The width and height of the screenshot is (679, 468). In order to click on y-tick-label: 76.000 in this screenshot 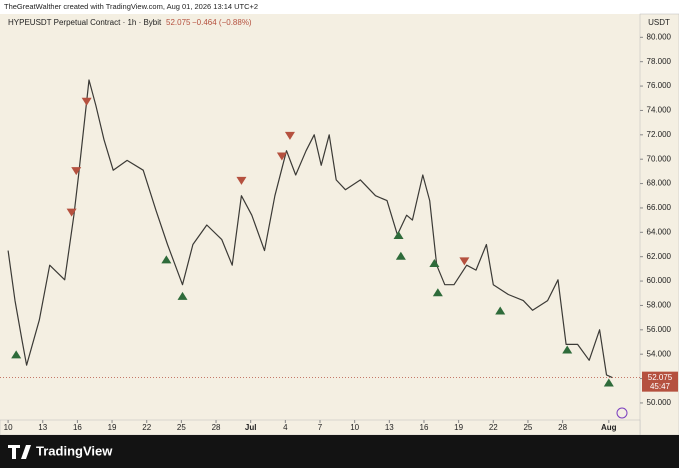, I will do `click(659, 85)`.